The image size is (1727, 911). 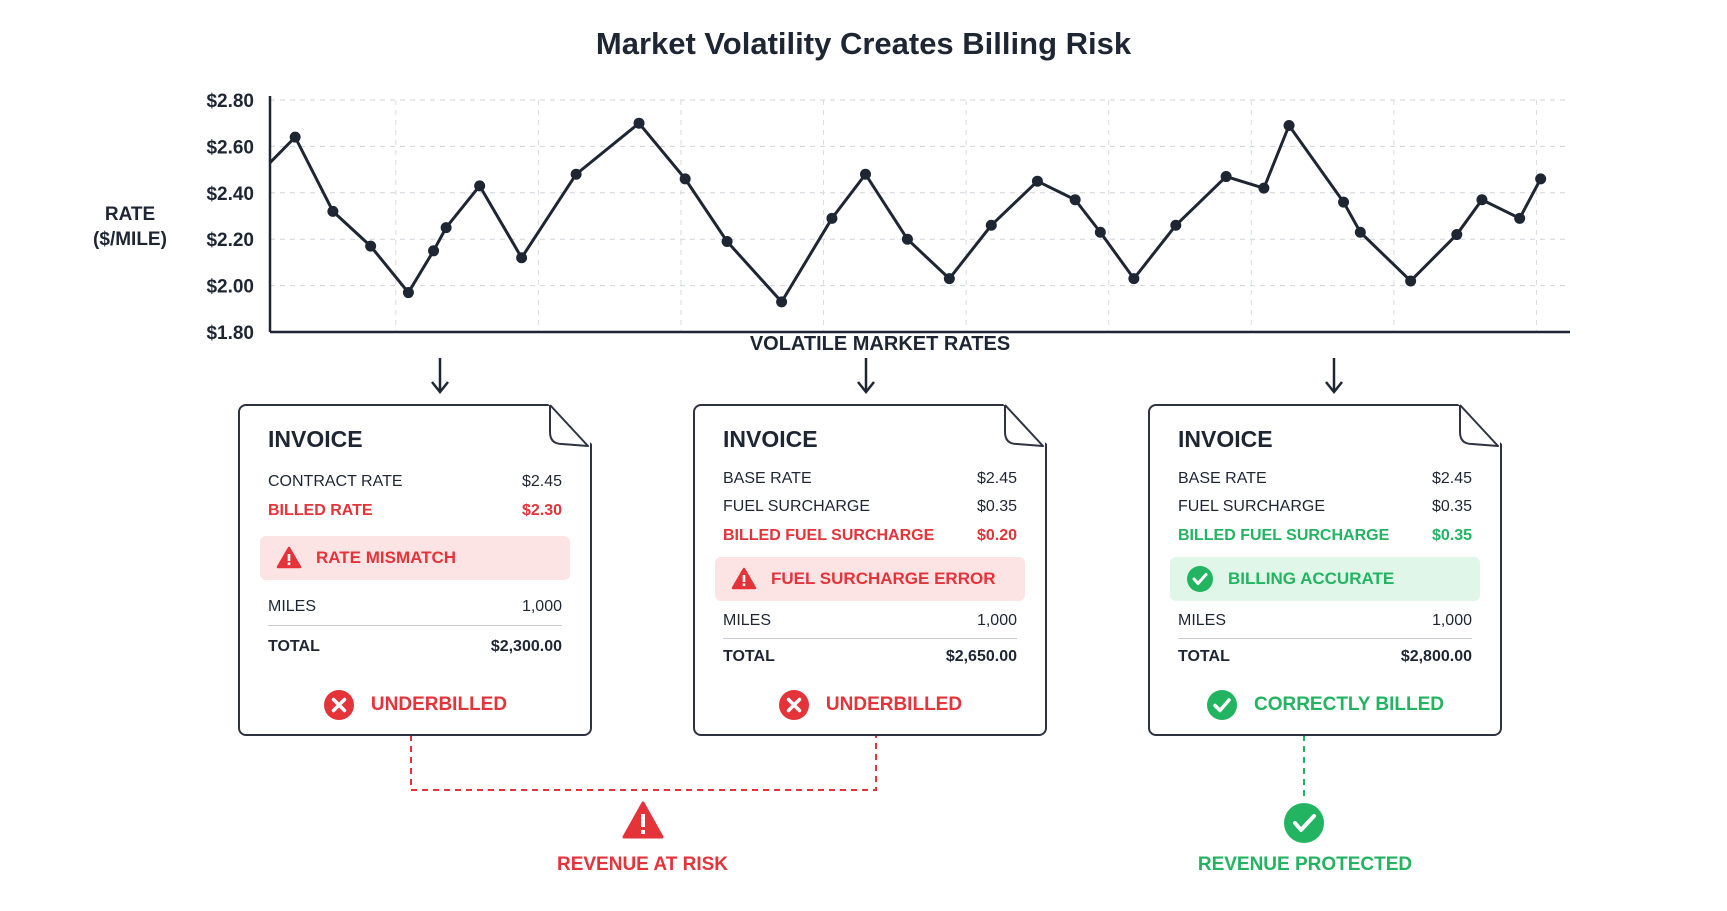 What do you see at coordinates (1349, 704) in the screenshot?
I see `status-text: CORRECTLY BILLED` at bounding box center [1349, 704].